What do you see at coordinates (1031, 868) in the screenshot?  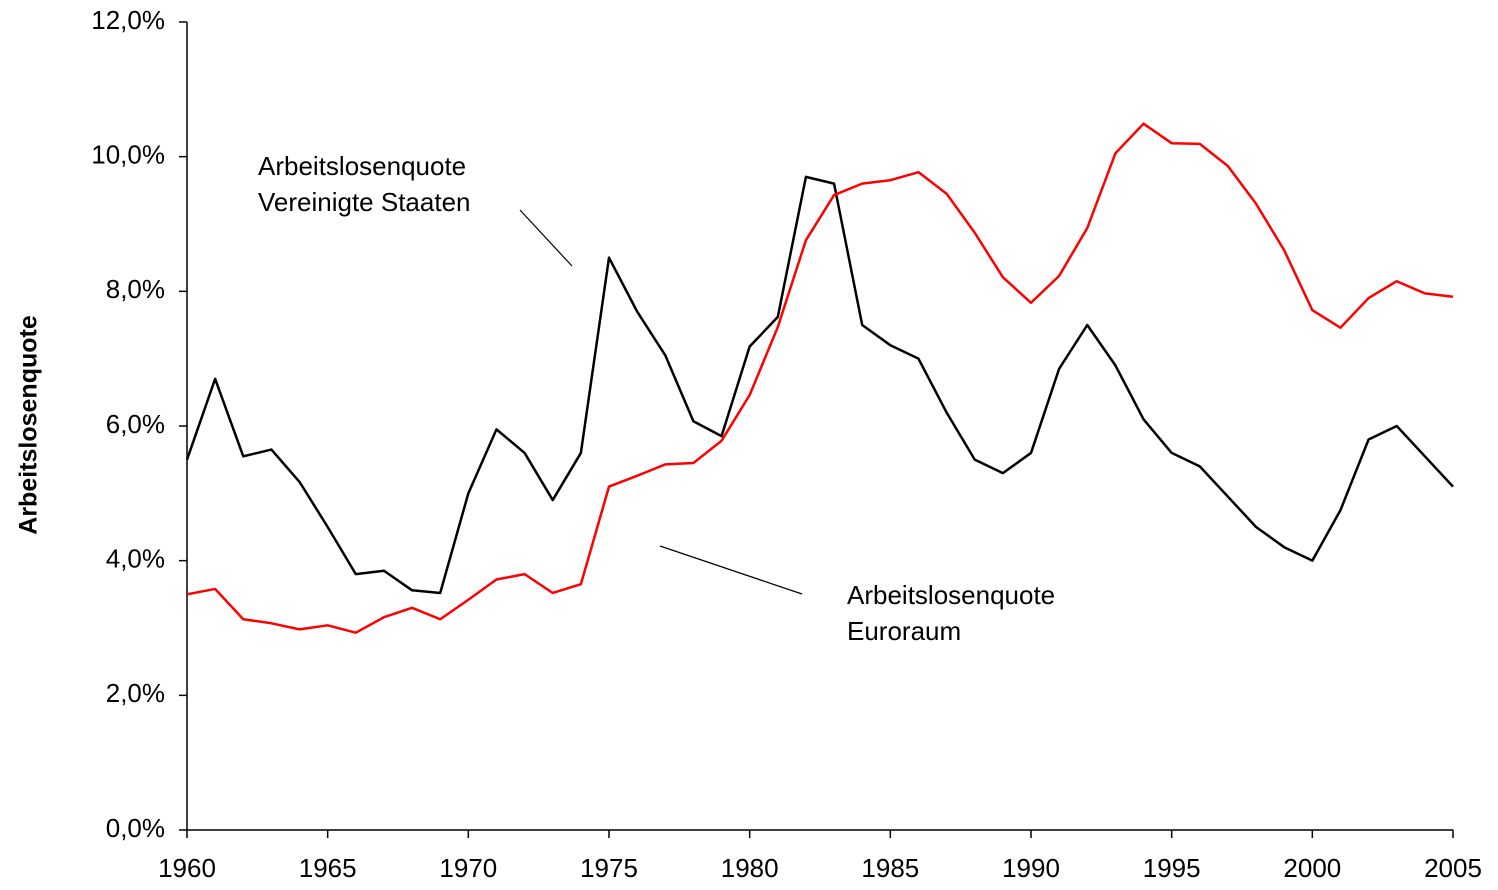 I see `x-tick-label: 1990` at bounding box center [1031, 868].